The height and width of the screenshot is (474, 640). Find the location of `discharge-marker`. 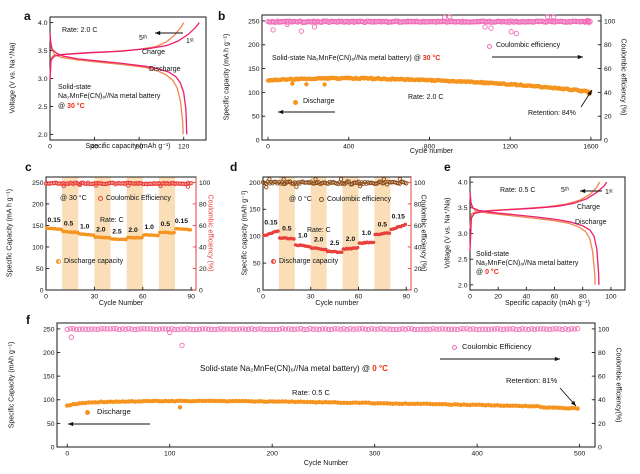

discharge-marker is located at coordinates (295, 102).